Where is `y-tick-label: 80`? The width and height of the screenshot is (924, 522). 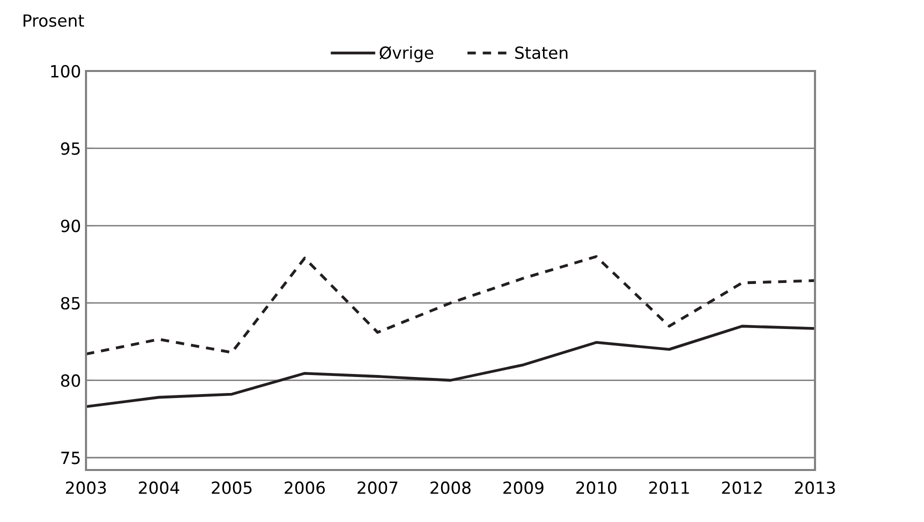 y-tick-label: 80 is located at coordinates (70, 380).